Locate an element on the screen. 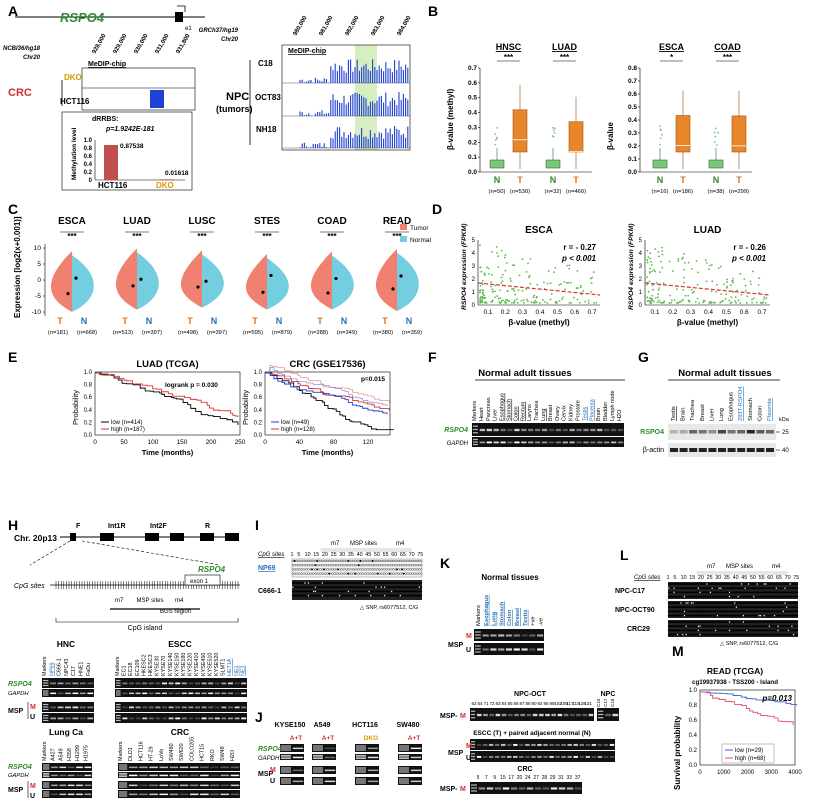 This screenshot has width=824, height=800. label: ESCA is located at coordinates (72, 221).